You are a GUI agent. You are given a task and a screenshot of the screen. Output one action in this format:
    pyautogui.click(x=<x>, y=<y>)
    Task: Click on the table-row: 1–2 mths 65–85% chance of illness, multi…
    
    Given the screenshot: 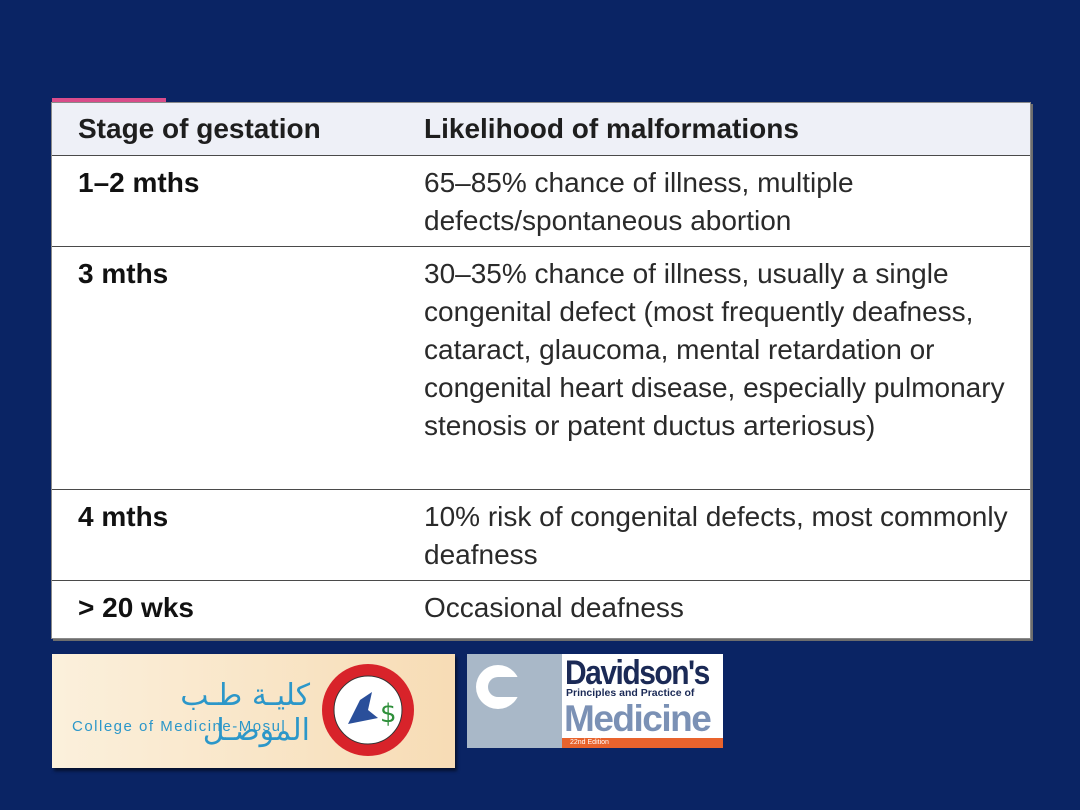 What is the action you would take?
    pyautogui.click(x=541, y=201)
    